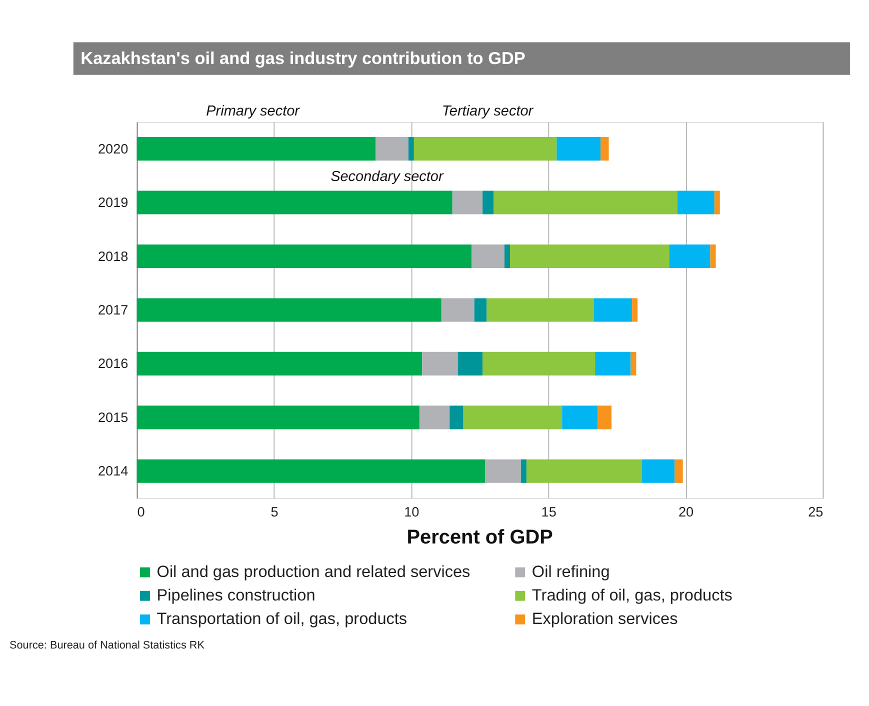 The image size is (869, 706). Describe the element at coordinates (113, 417) in the screenshot. I see `y-tick-label: 2015` at that location.